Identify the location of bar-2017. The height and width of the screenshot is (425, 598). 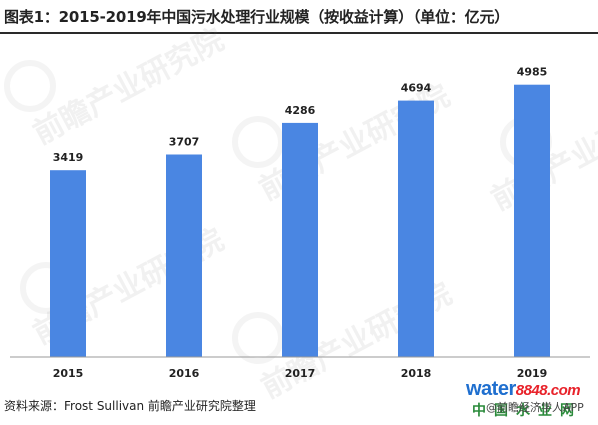
(300, 240).